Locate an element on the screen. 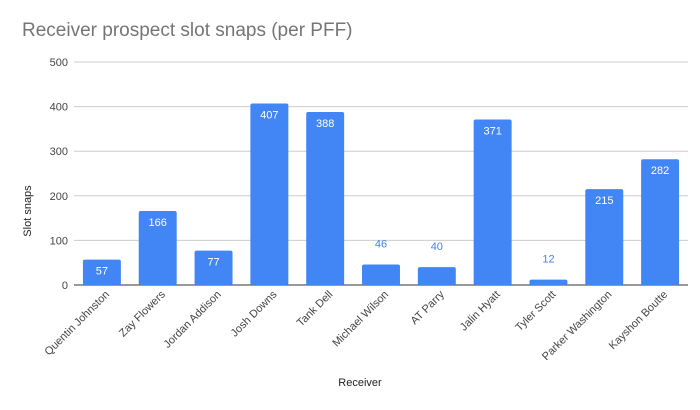 The height and width of the screenshot is (410, 700). x-tick-label: Jalin Hyatt is located at coordinates (480, 311).